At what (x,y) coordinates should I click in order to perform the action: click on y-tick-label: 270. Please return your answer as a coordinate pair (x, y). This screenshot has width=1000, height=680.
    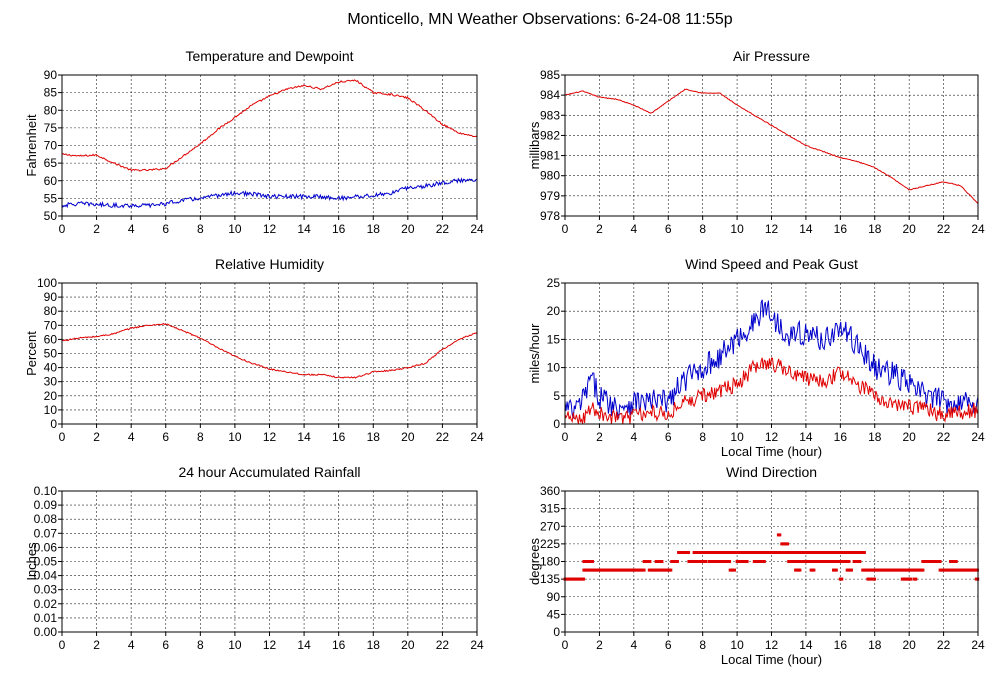
    Looking at the image, I should click on (550, 526).